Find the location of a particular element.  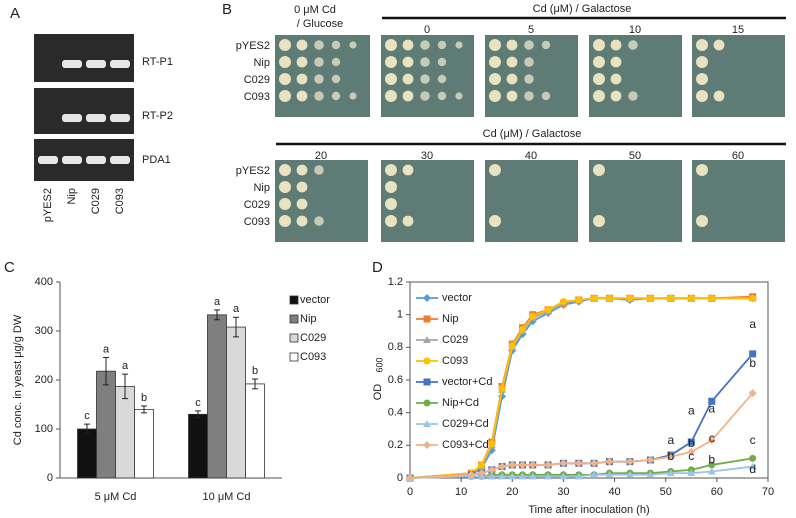

concentration-label: 0 is located at coordinates (427, 30).